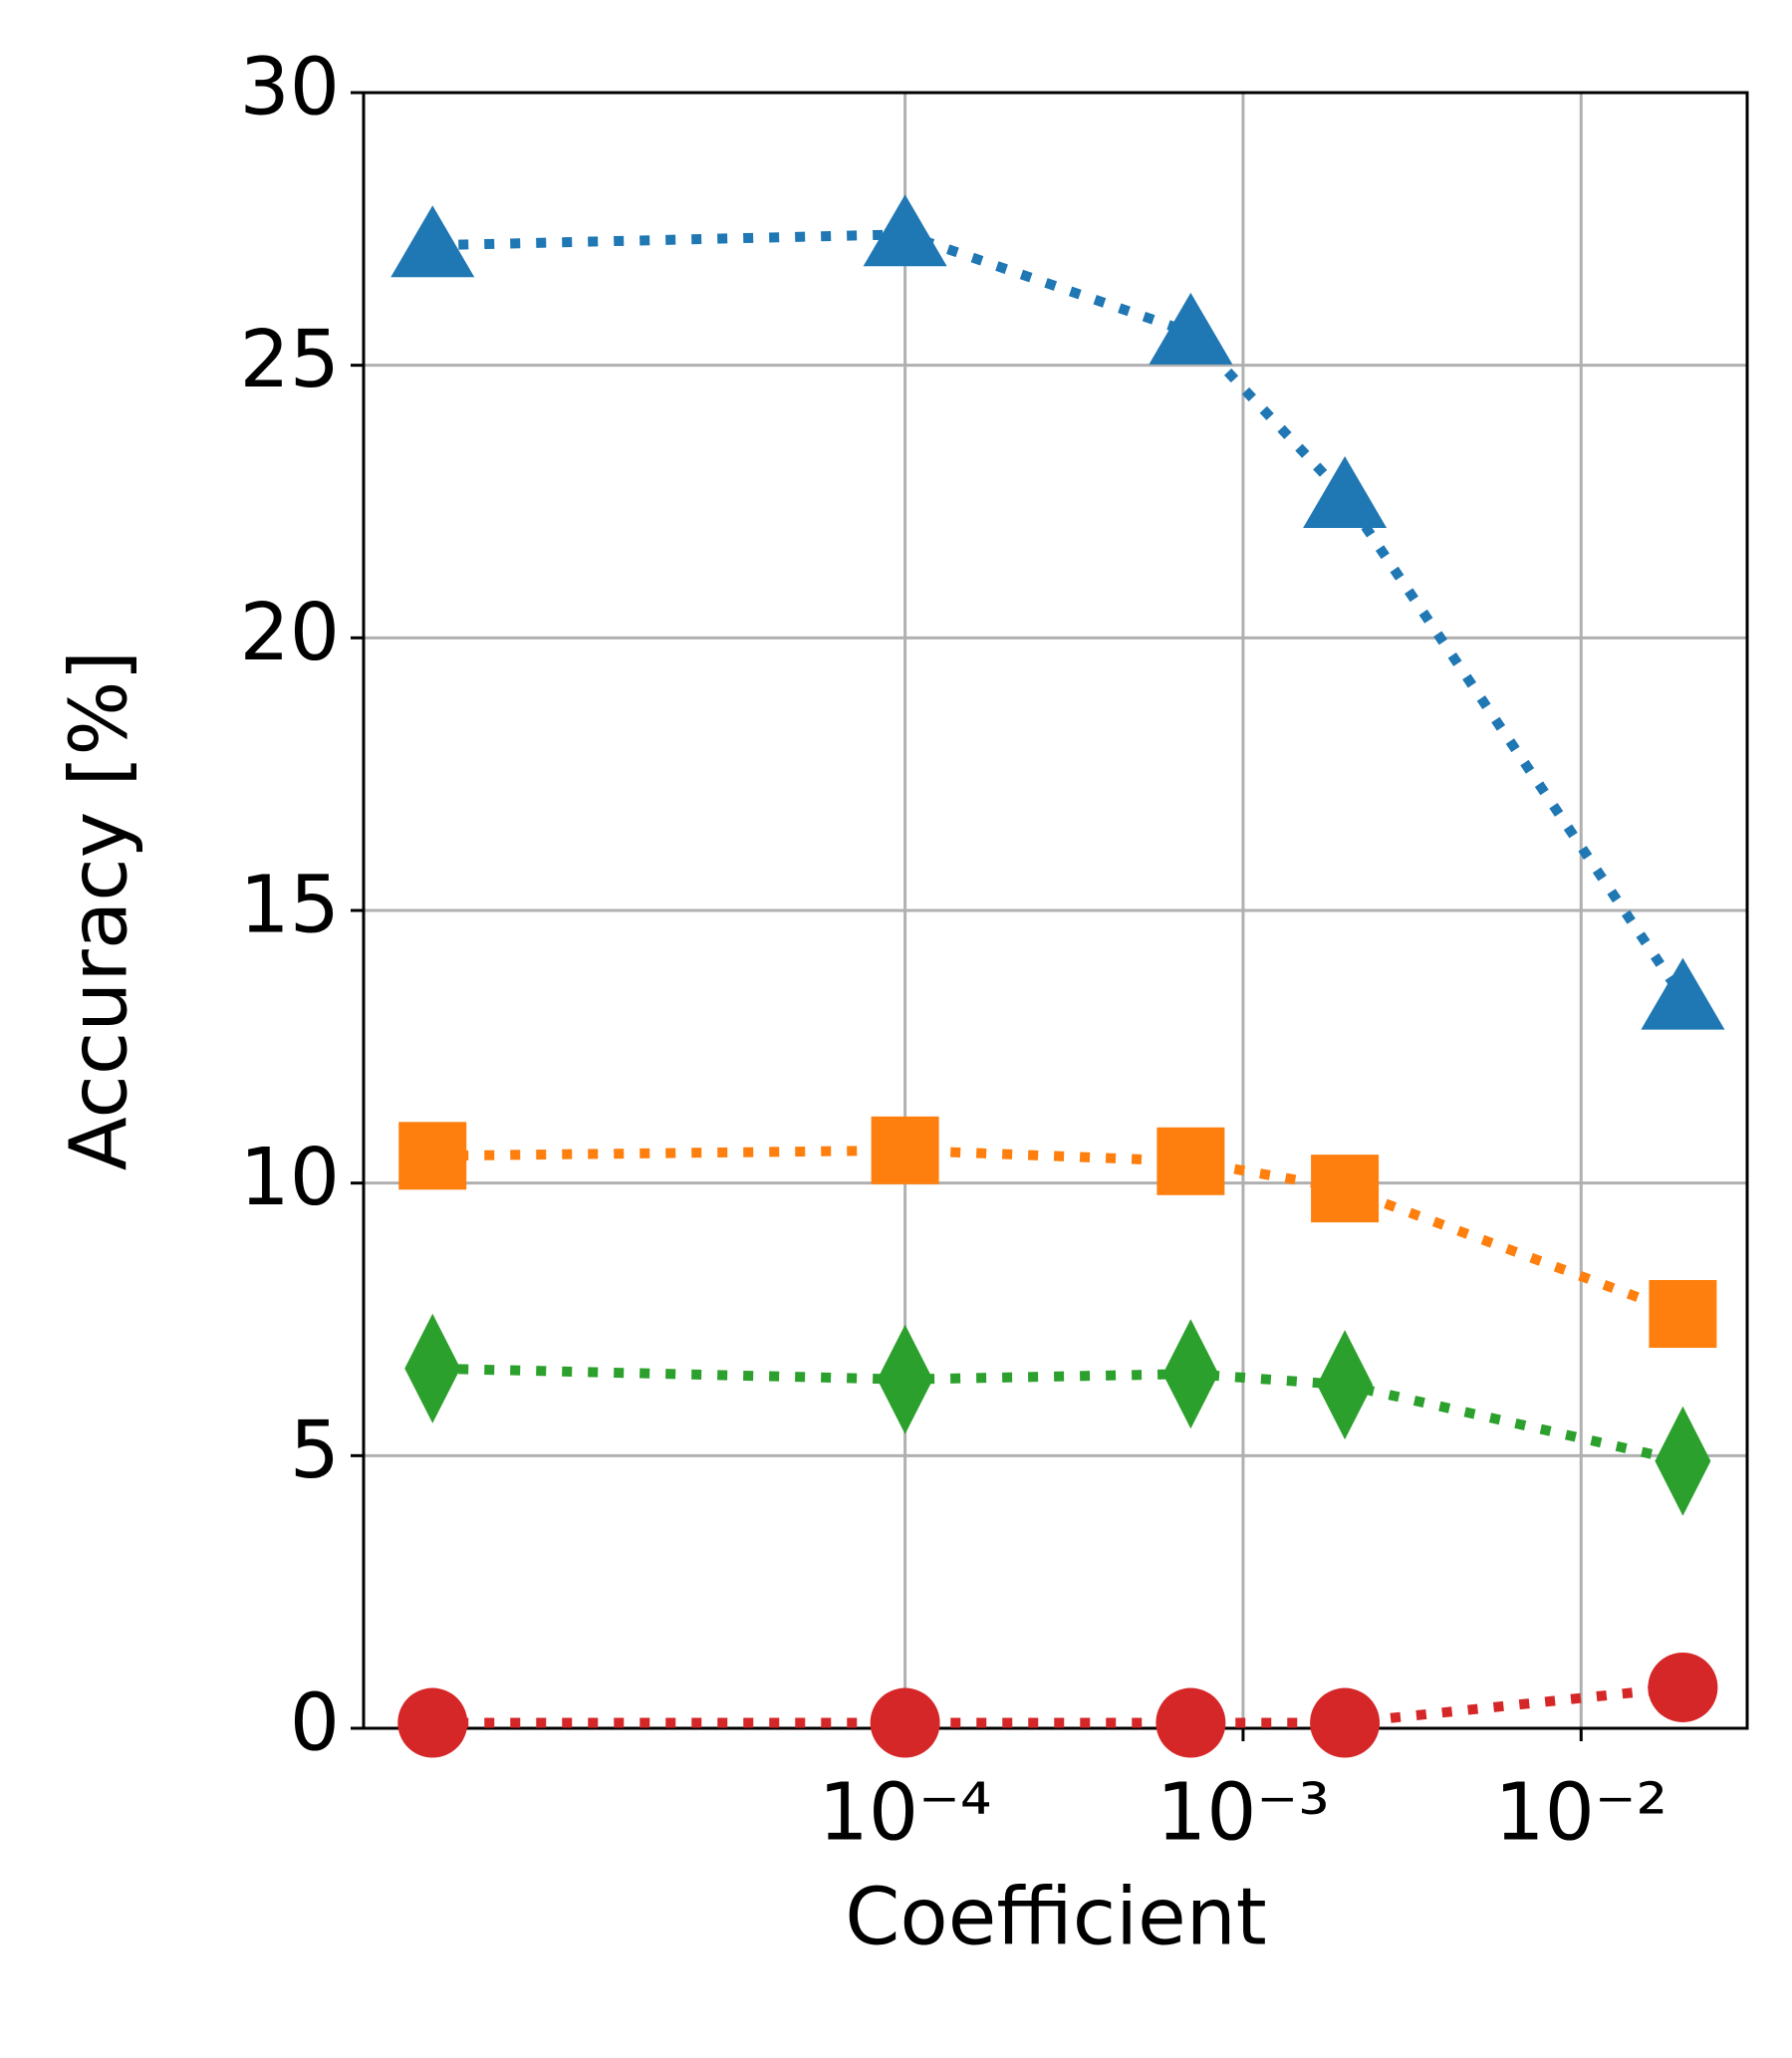  Describe the element at coordinates (289, 632) in the screenshot. I see `y-tick-label: 20` at that location.